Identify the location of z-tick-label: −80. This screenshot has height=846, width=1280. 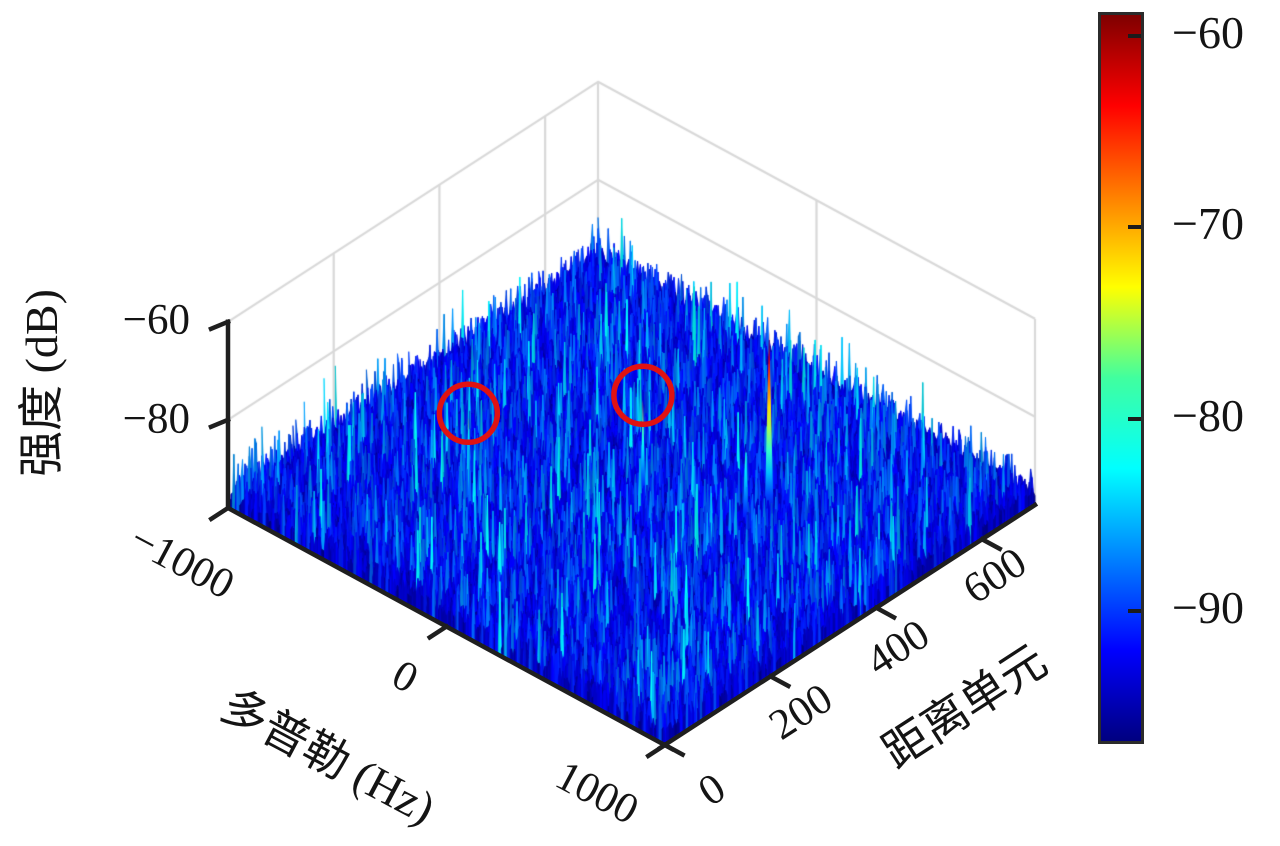
(156, 419).